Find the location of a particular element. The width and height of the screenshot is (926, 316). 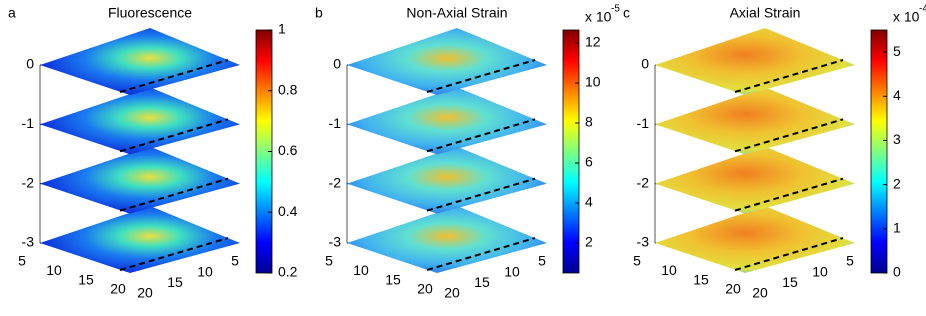

colorbar-tick-label: 12 is located at coordinates (593, 42).